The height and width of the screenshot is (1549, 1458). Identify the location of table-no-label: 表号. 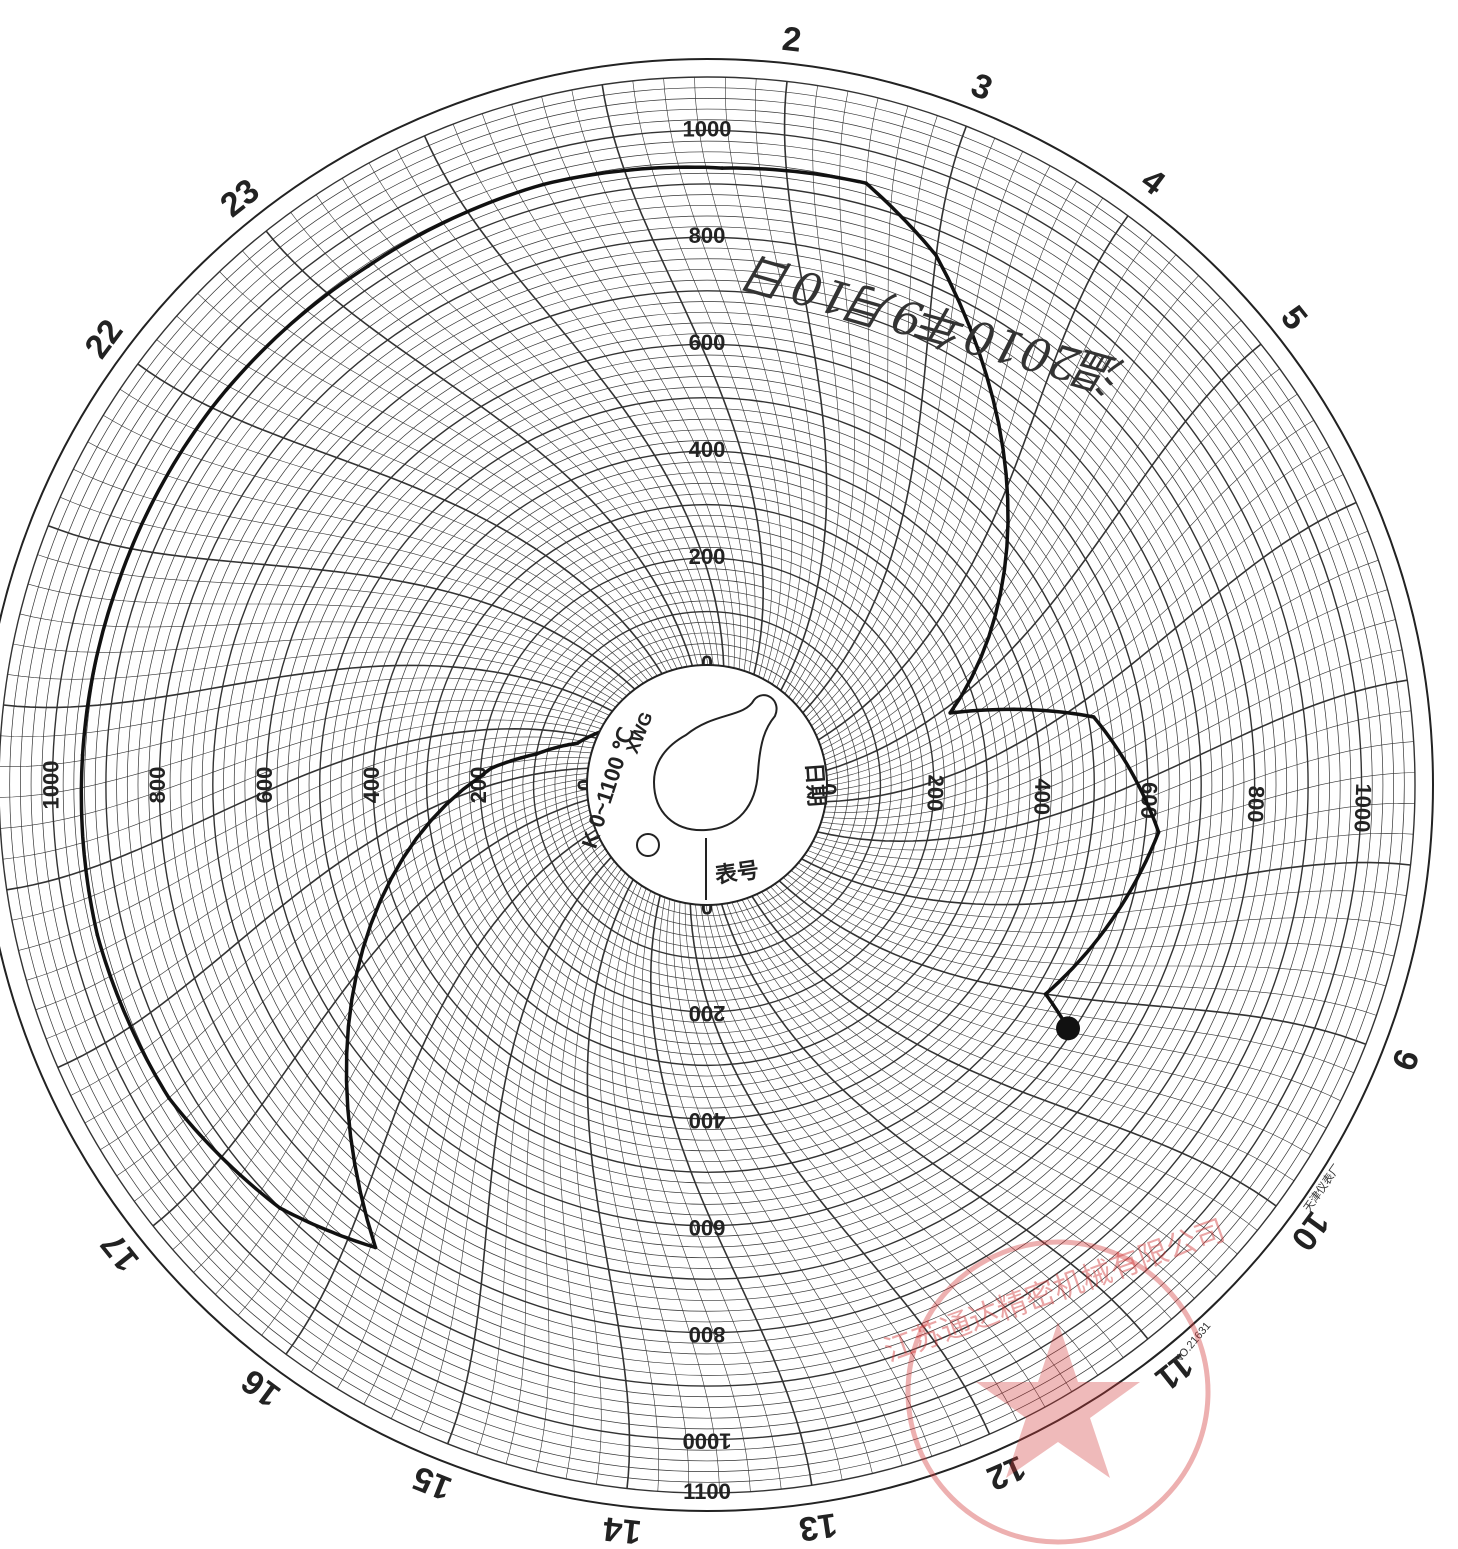
(736, 872).